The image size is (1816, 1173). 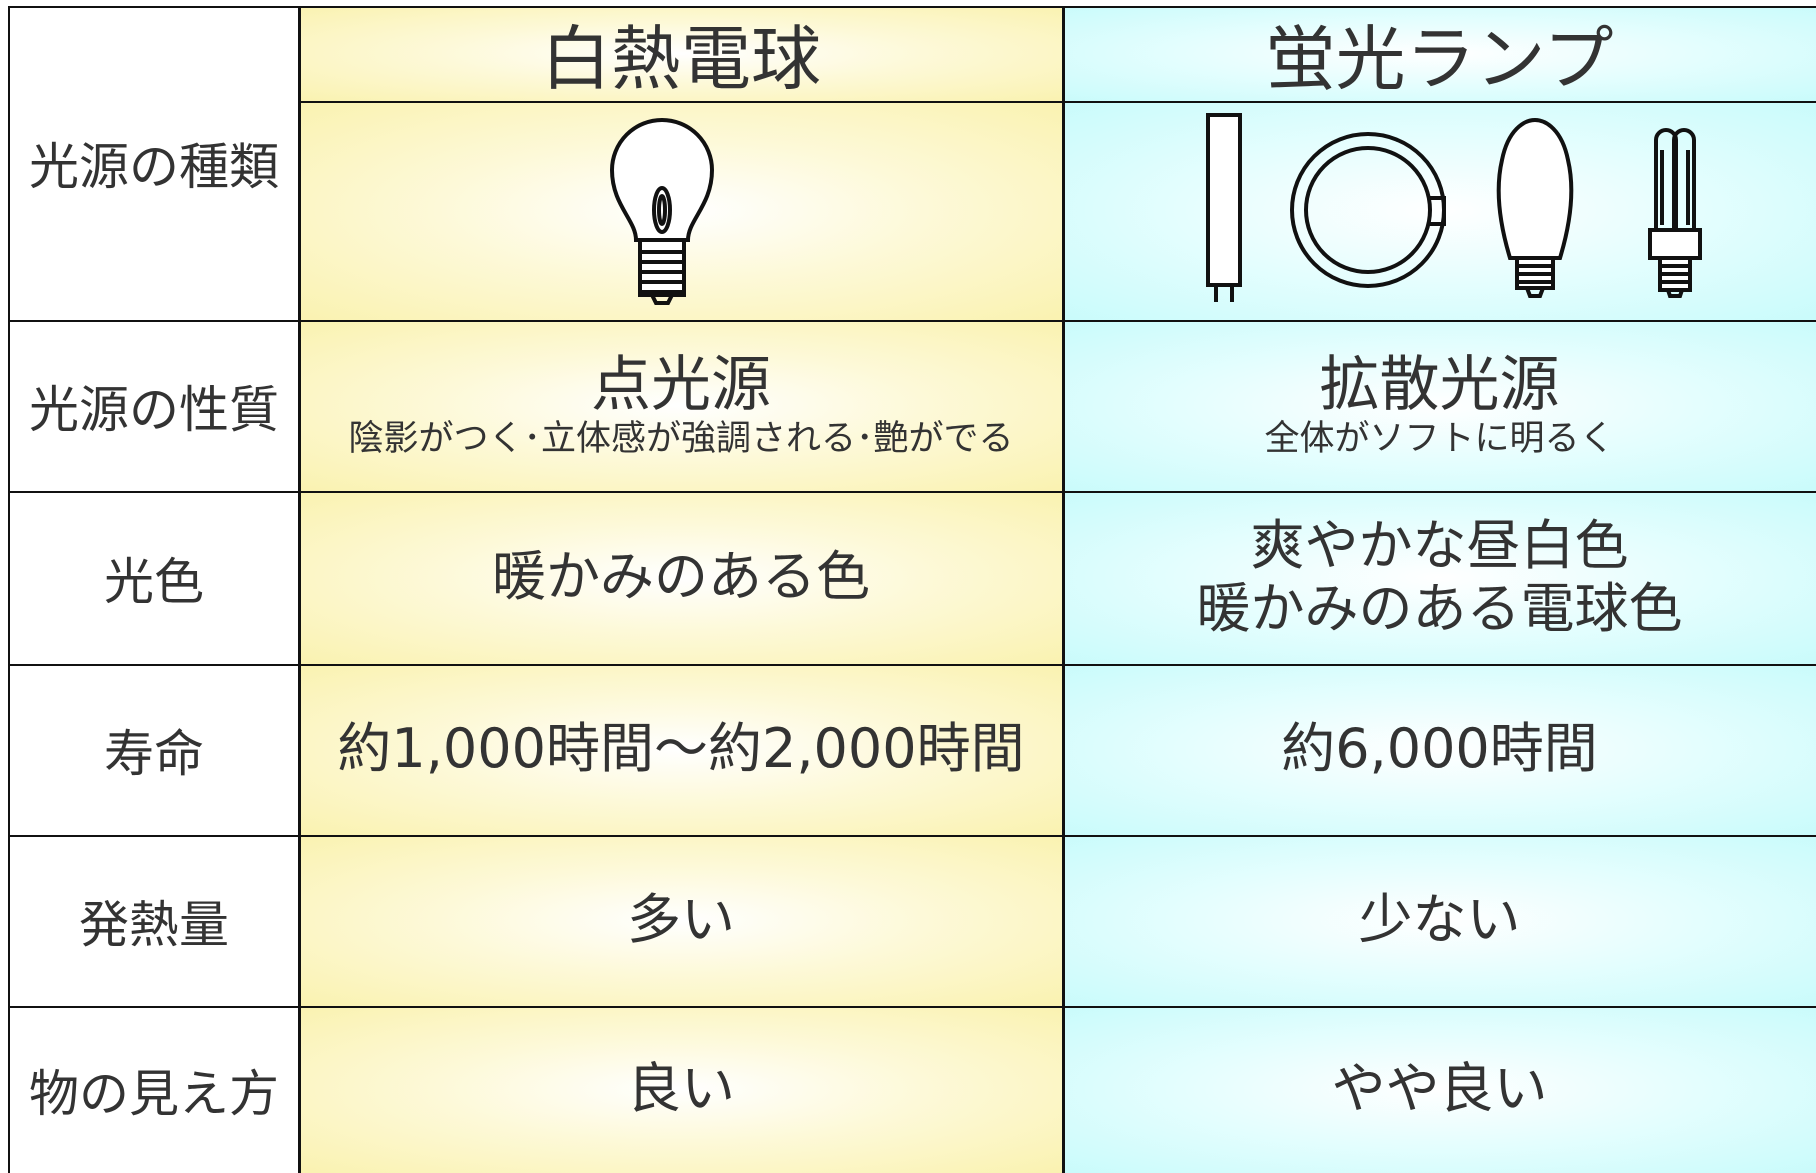 I want to click on cell-sub: 陰影がつく･立体感が強調される･艶がでる, so click(x=681, y=438).